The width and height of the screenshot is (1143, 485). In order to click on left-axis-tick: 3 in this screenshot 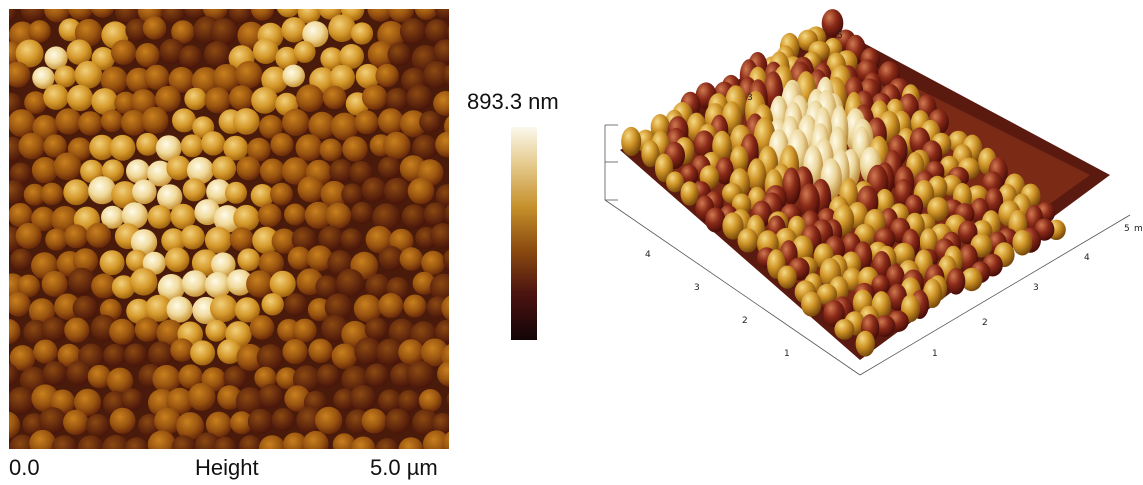, I will do `click(697, 288)`.